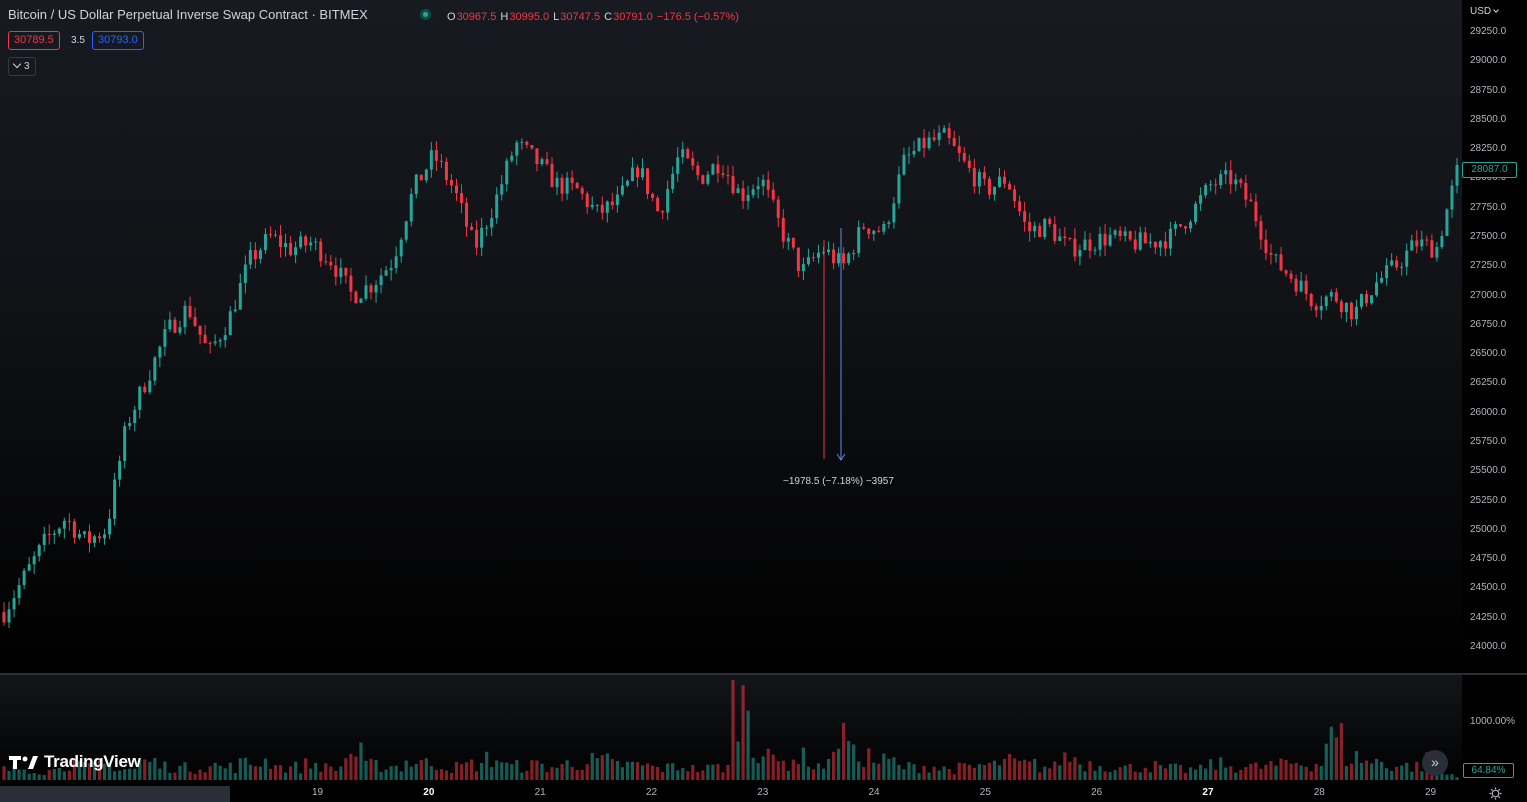  What do you see at coordinates (1484, 11) in the screenshot?
I see `currency-selector: USD` at bounding box center [1484, 11].